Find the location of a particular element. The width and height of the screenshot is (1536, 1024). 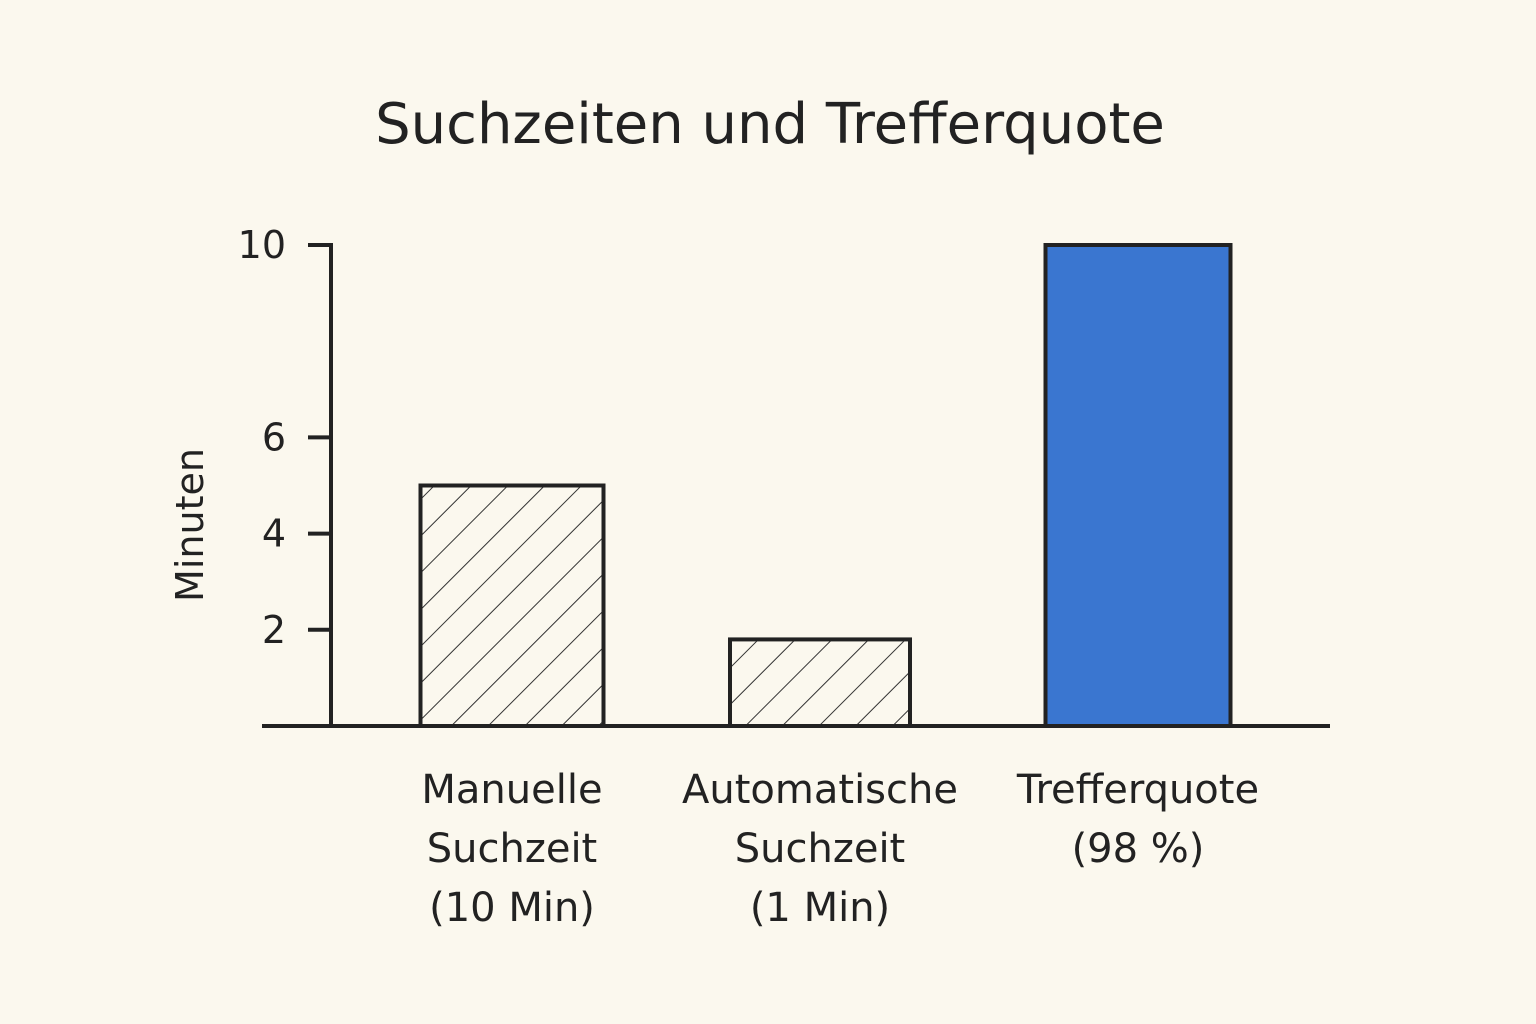

y-tick-label: 6 is located at coordinates (274, 437).